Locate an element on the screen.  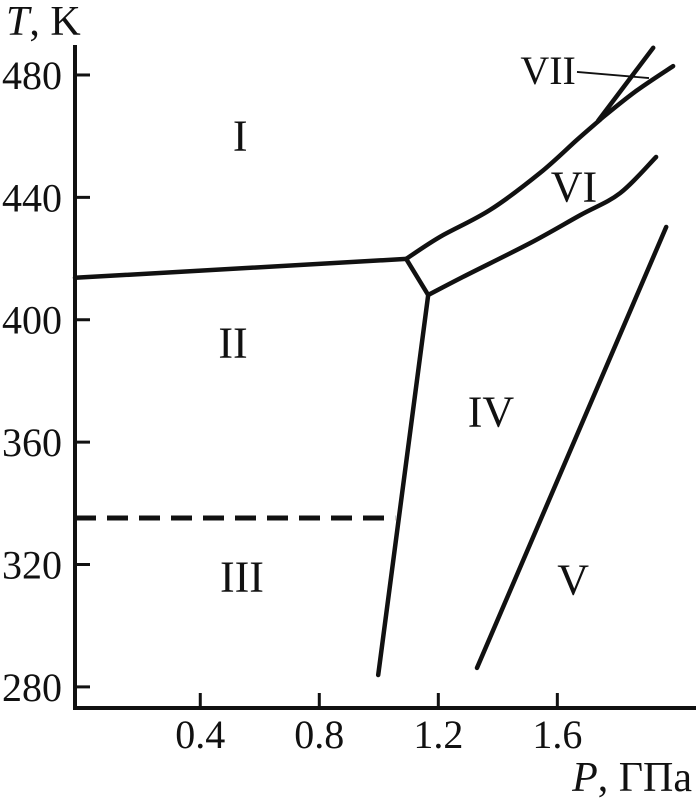
y-tick-label-280: 280 is located at coordinates (32, 687).